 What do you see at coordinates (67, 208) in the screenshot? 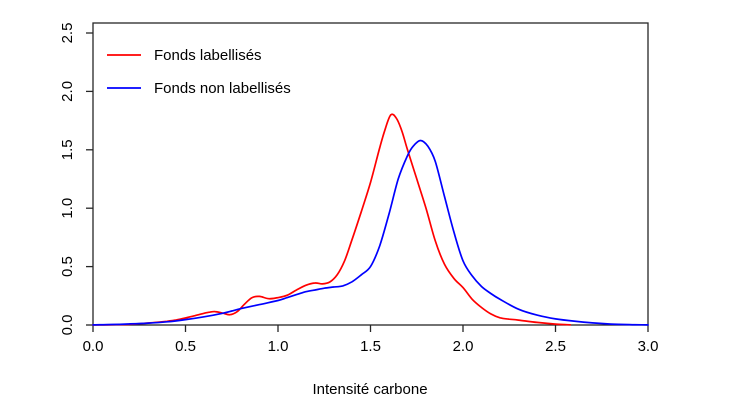
I see `y-tick-label: 1.0` at bounding box center [67, 208].